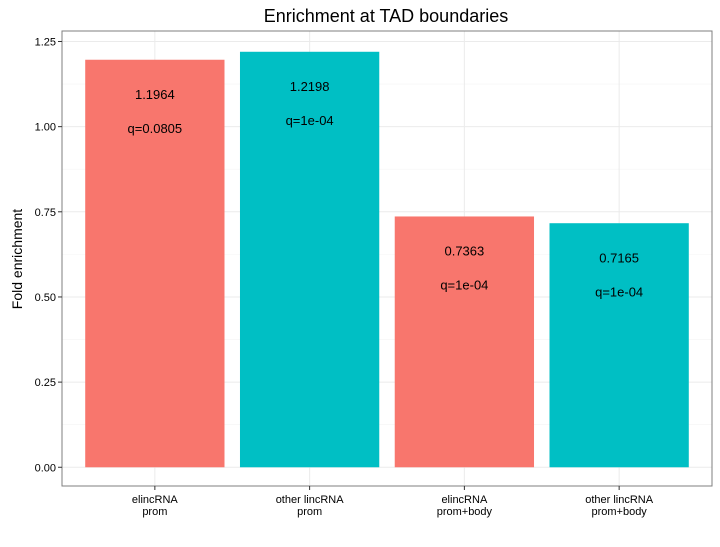 This screenshot has width=720, height=547. What do you see at coordinates (45, 468) in the screenshot?
I see `y-tick-label: 0.00` at bounding box center [45, 468].